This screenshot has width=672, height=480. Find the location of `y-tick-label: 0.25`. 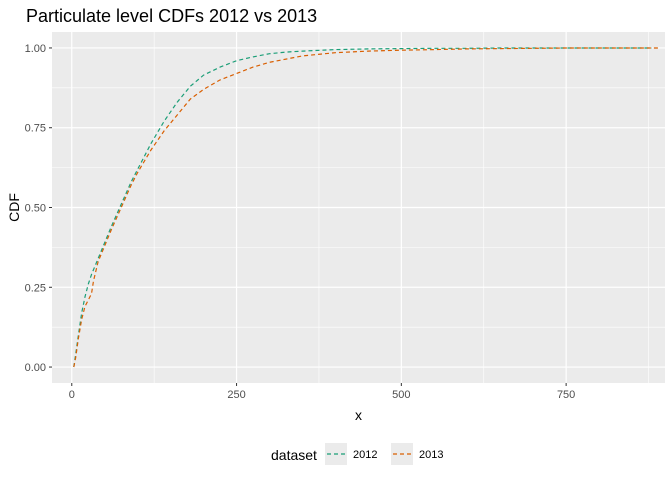

y-tick-label: 0.25 is located at coordinates (35, 288).